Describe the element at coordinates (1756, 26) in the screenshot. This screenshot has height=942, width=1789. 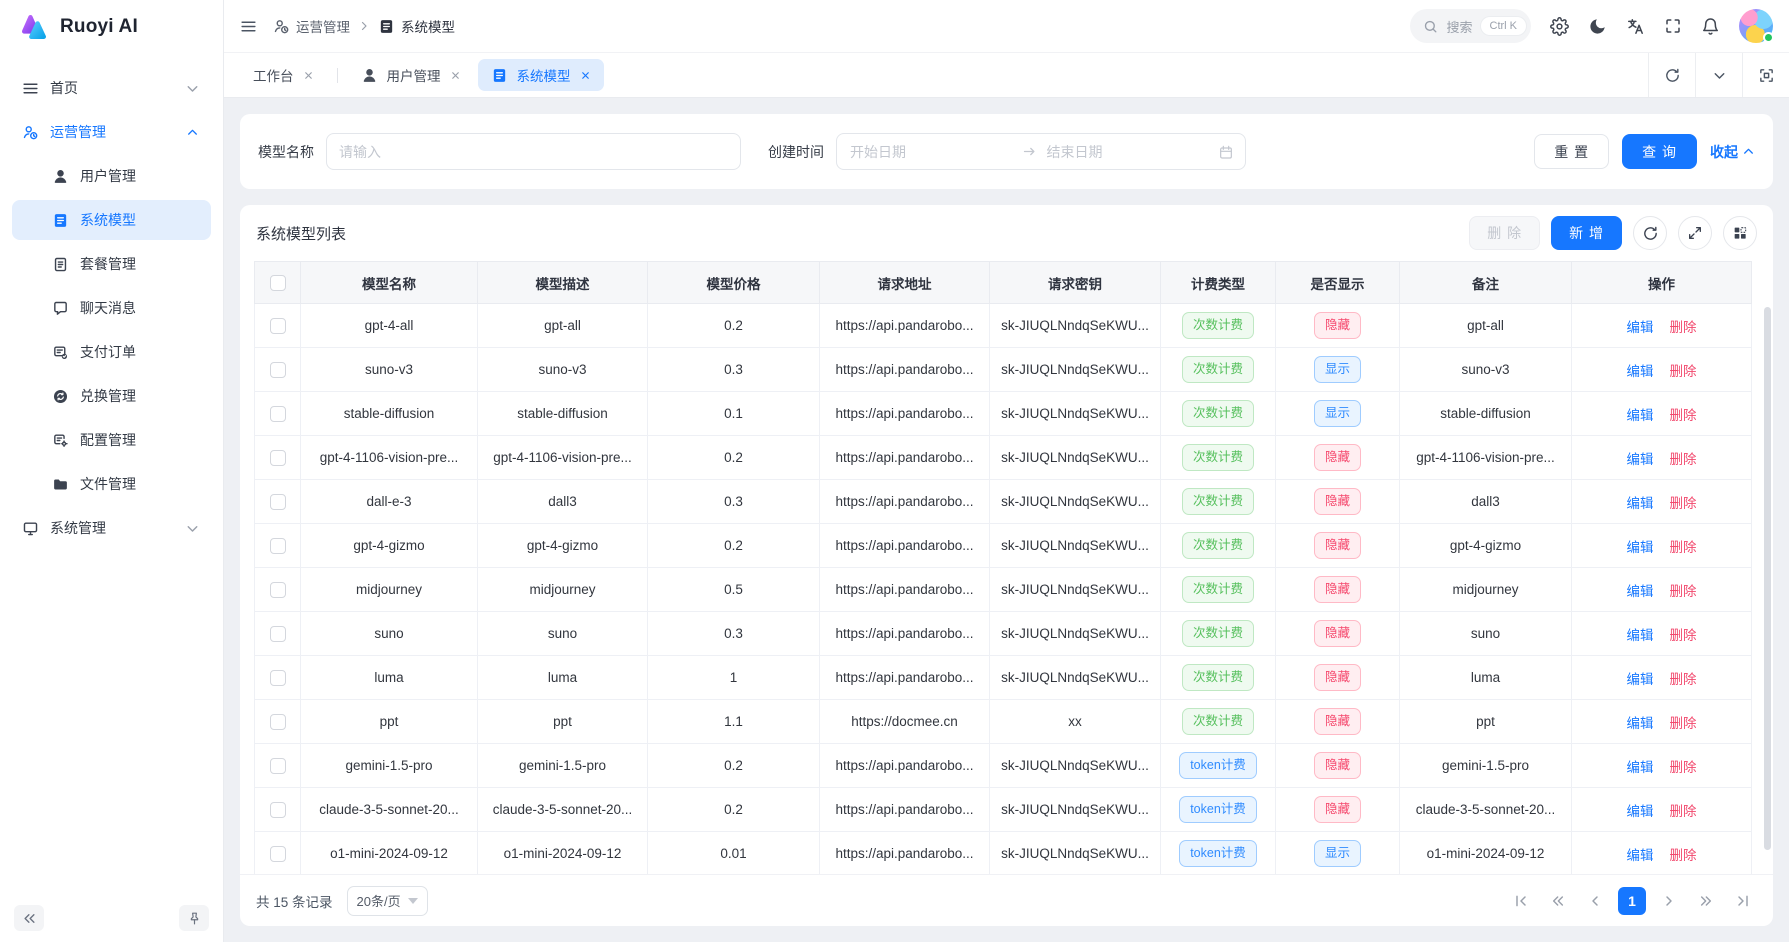
I see `user-avatar` at that location.